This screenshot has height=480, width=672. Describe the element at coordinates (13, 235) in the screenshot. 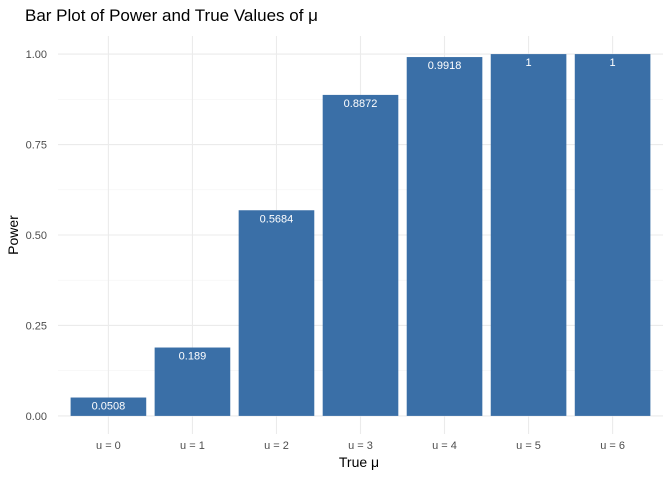

I see `y-axis-title: Power` at that location.